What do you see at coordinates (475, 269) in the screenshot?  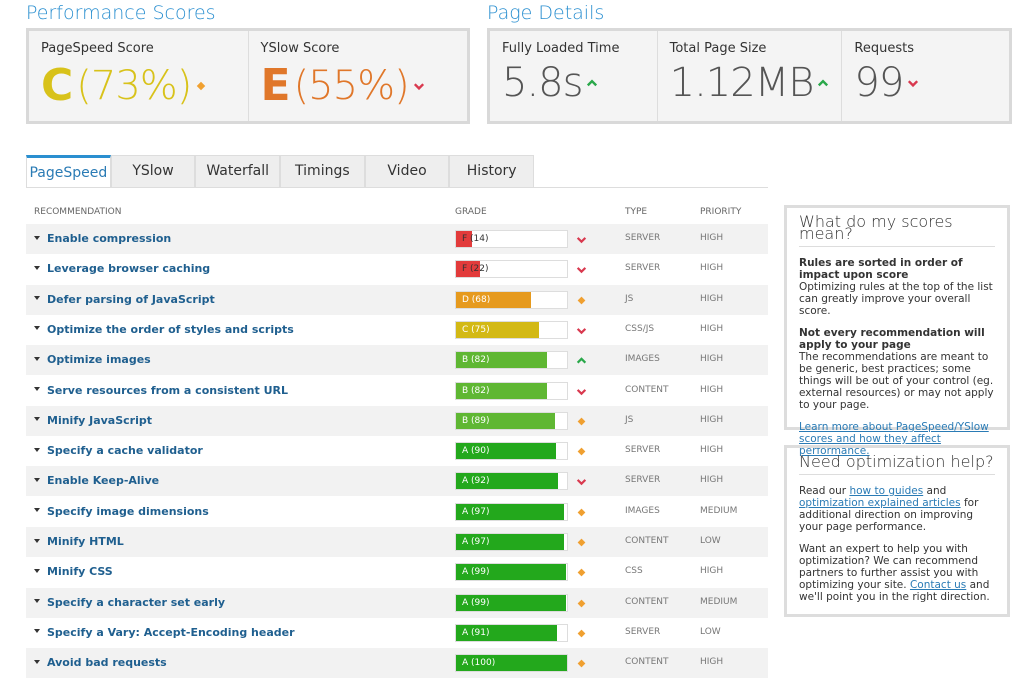 I see `grade-label: F (22)` at bounding box center [475, 269].